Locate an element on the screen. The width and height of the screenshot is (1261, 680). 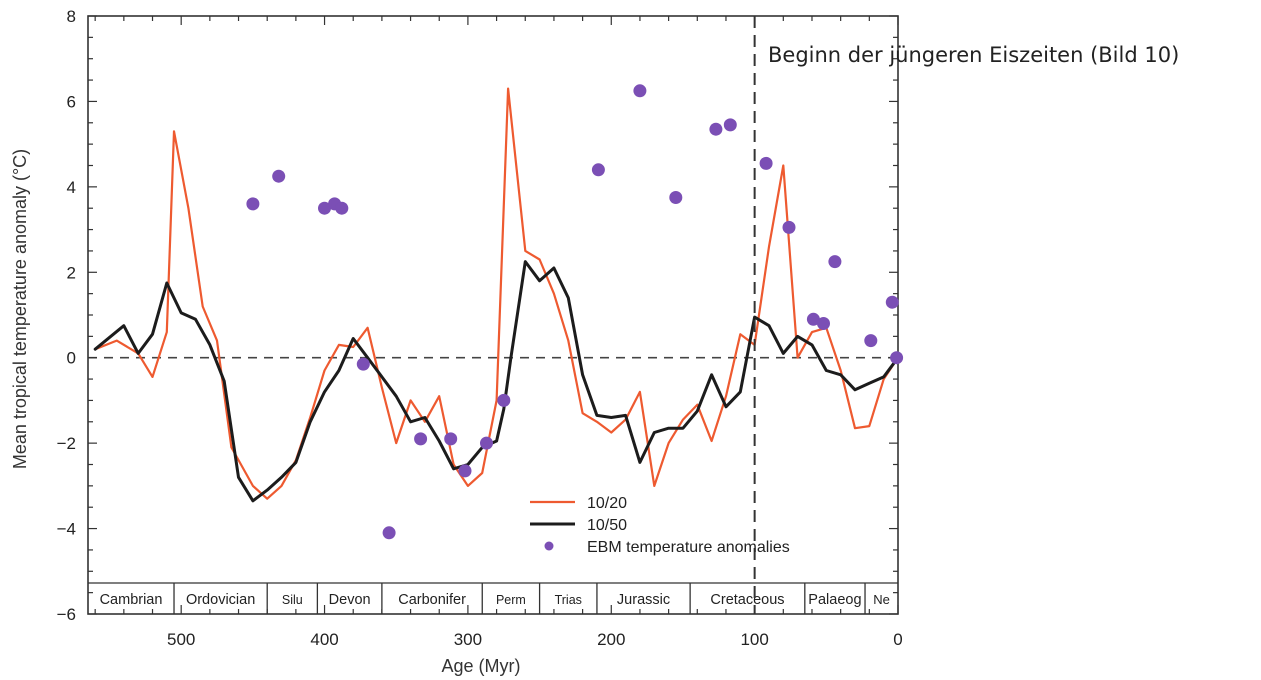
y-tick-label: −2 is located at coordinates (66, 443).